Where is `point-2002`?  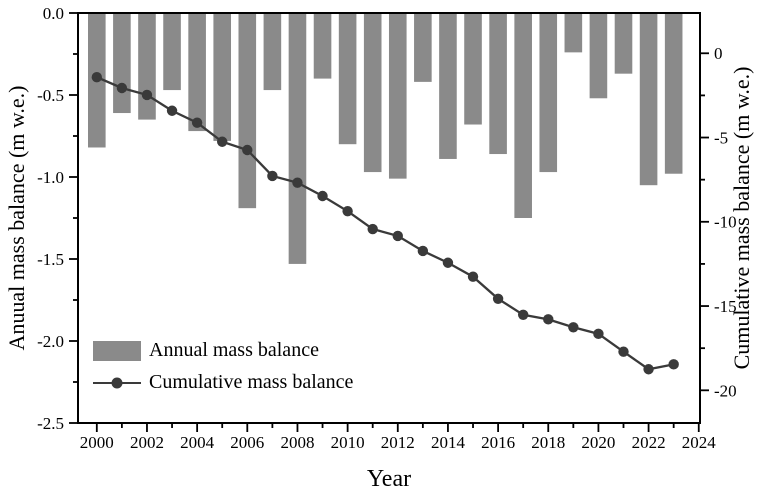 point-2002 is located at coordinates (147, 95).